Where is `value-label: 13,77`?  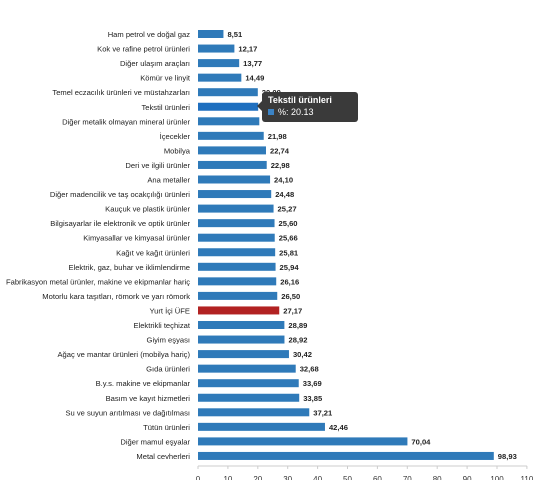
value-label: 13,77 is located at coordinates (252, 63).